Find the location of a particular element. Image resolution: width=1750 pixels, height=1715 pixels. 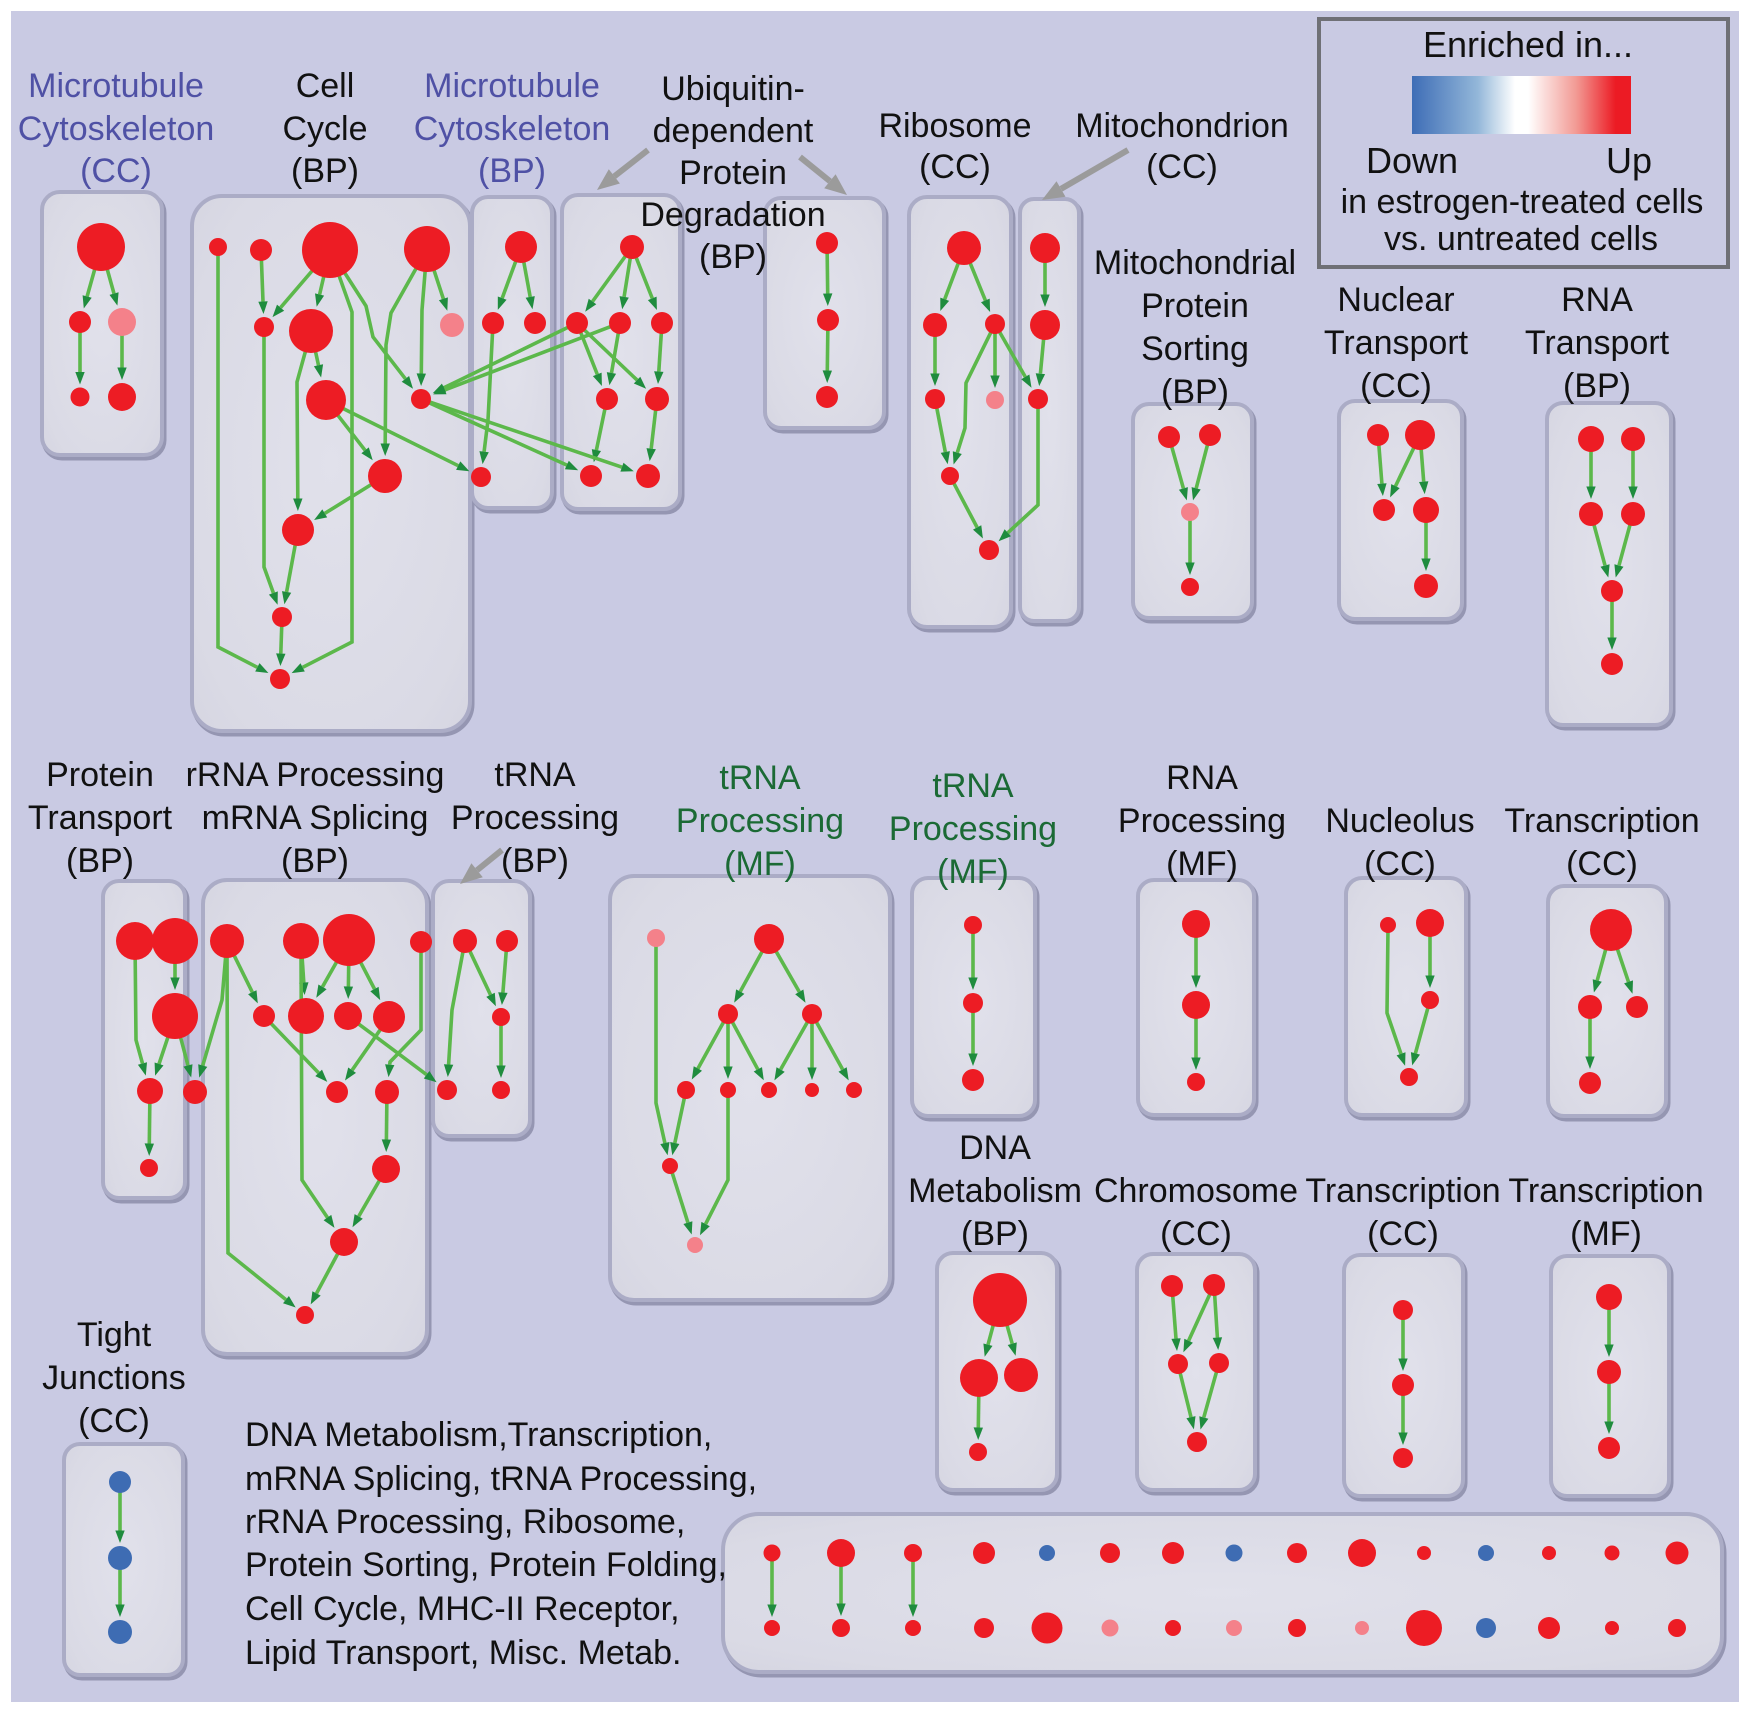

svg-text: mRNA Splicing is located at coordinates (315, 818).